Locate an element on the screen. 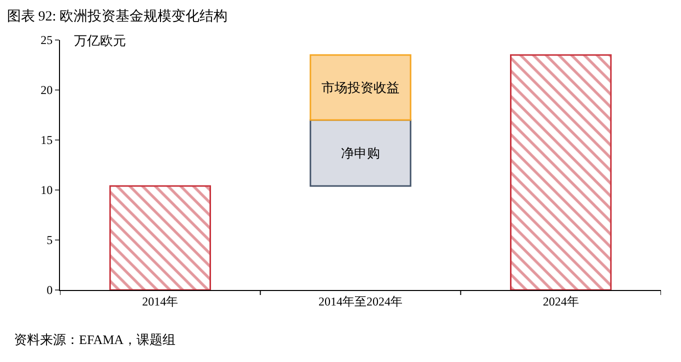 The image size is (681, 362). y-tick-label: 20 is located at coordinates (46, 90).